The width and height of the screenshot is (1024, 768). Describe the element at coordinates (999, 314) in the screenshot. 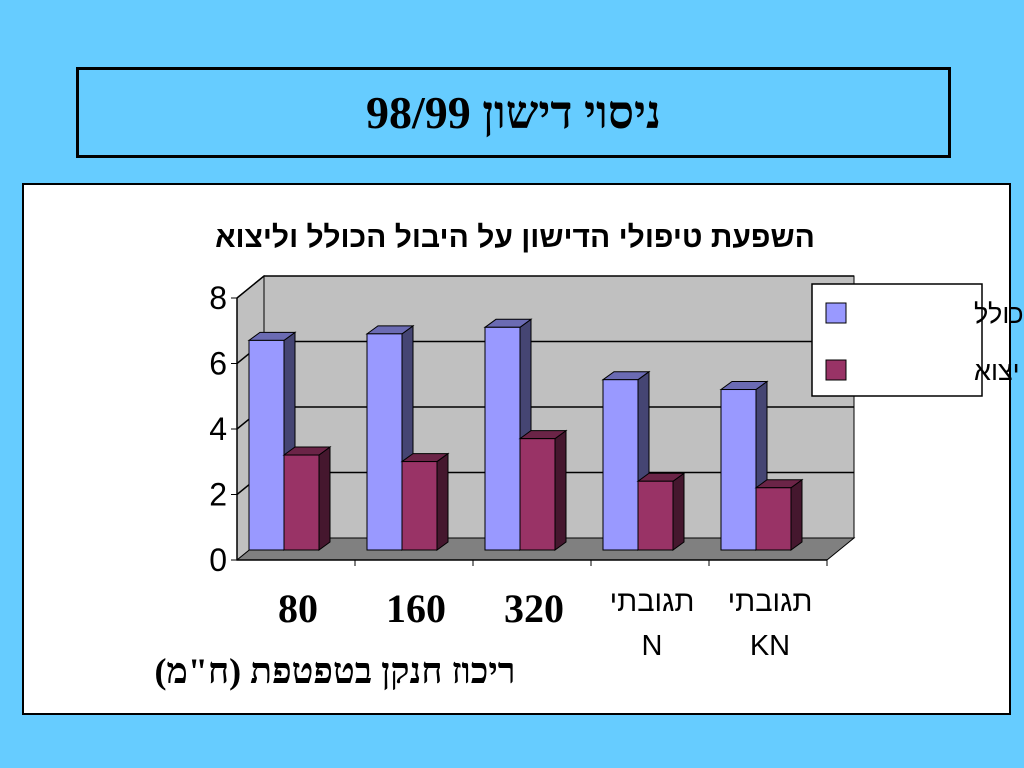

I see `legend-label: יבול כולל` at that location.